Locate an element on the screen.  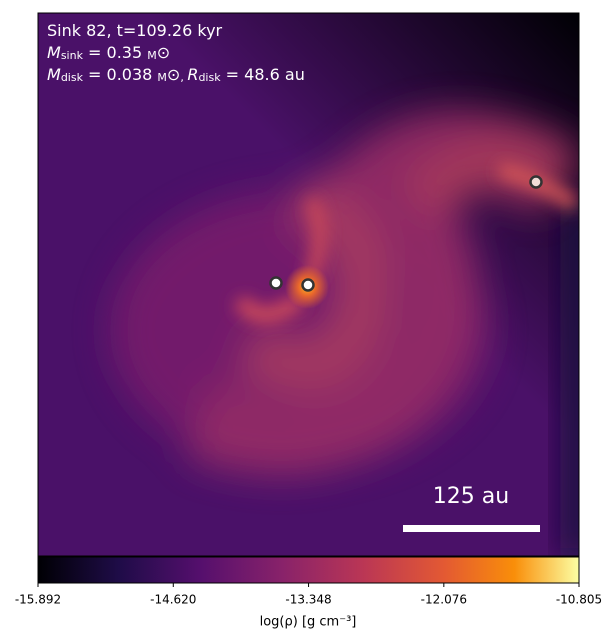
text-piece: = 0.038 is located at coordinates (120, 74).